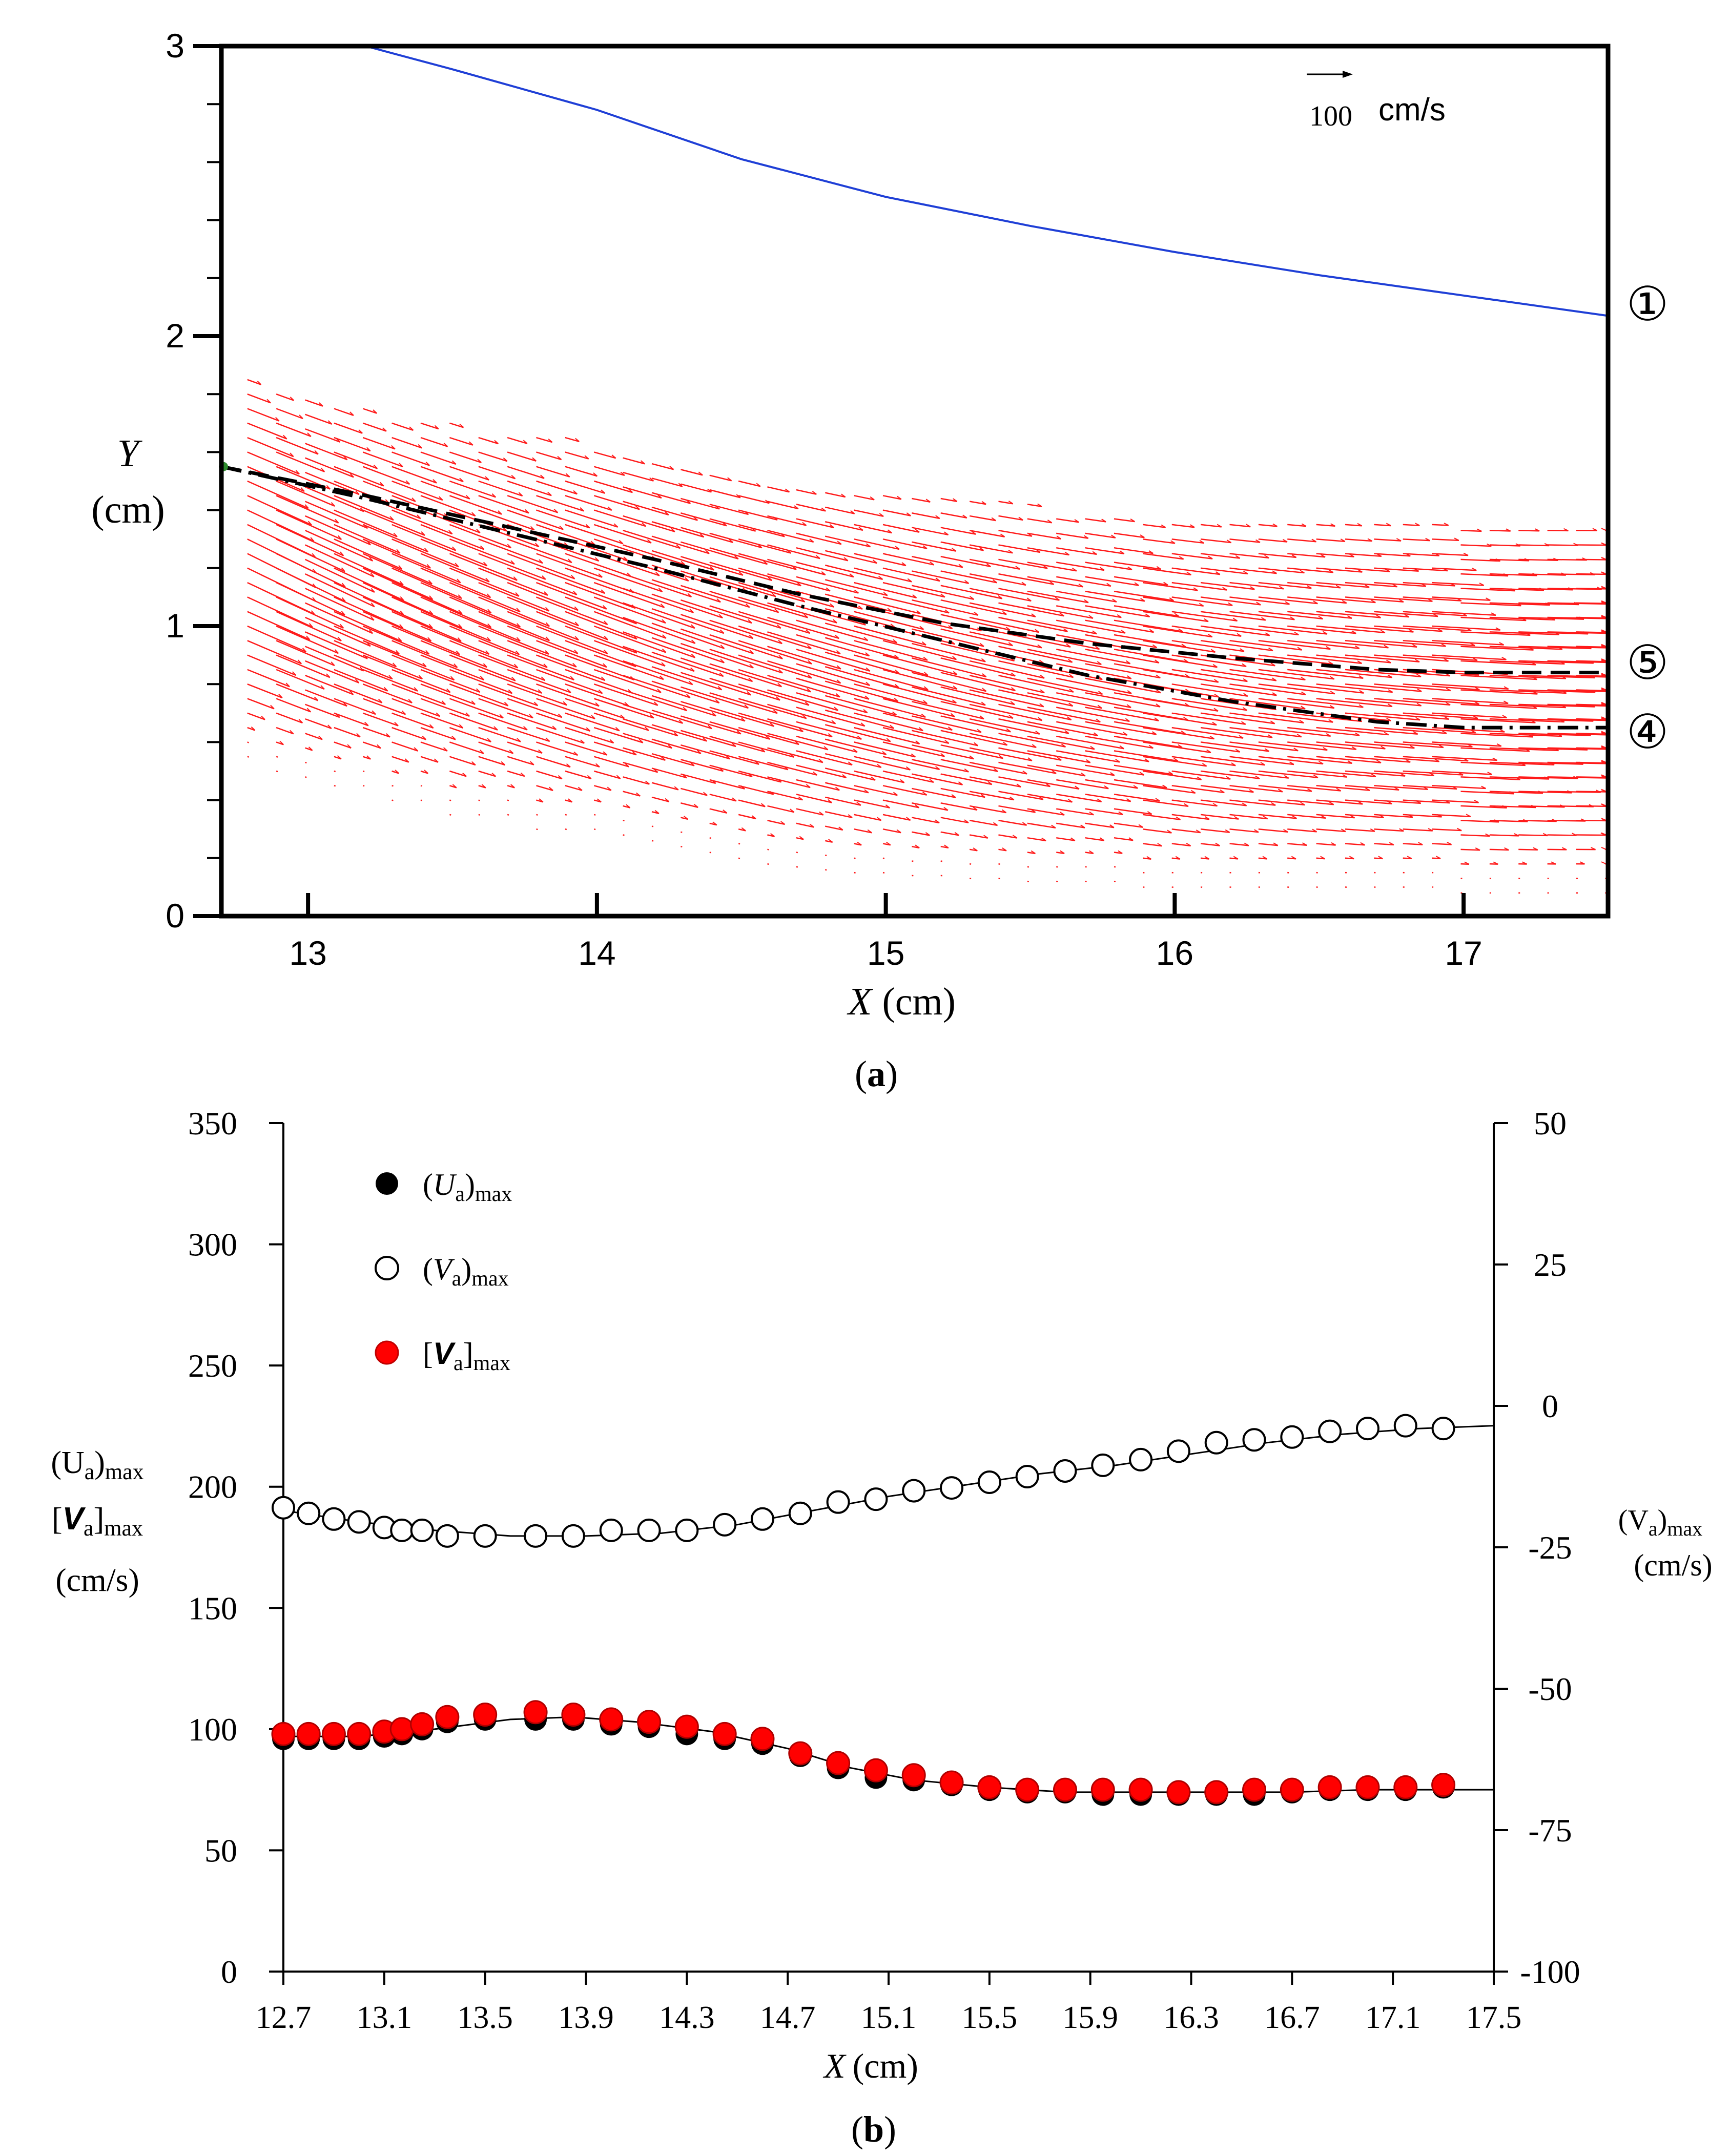 The width and height of the screenshot is (1730, 2156). What do you see at coordinates (888, 1481) in the screenshot?
I see `fit-line-va` at bounding box center [888, 1481].